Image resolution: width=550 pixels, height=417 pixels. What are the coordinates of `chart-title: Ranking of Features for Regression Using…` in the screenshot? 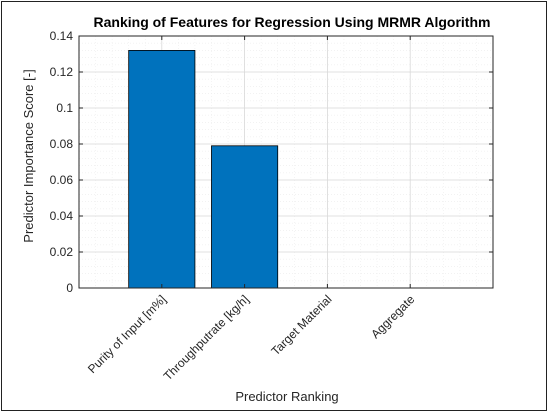 It's located at (292, 22).